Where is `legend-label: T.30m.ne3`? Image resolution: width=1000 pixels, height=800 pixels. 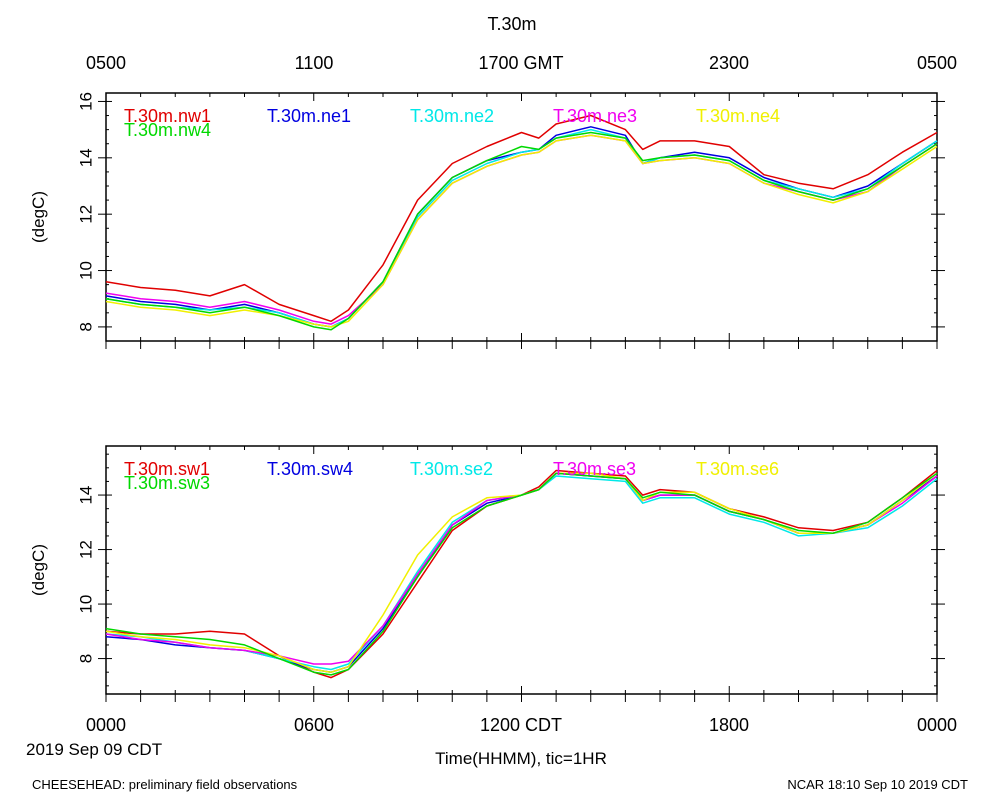
legend-label: T.30m.ne3 is located at coordinates (595, 116).